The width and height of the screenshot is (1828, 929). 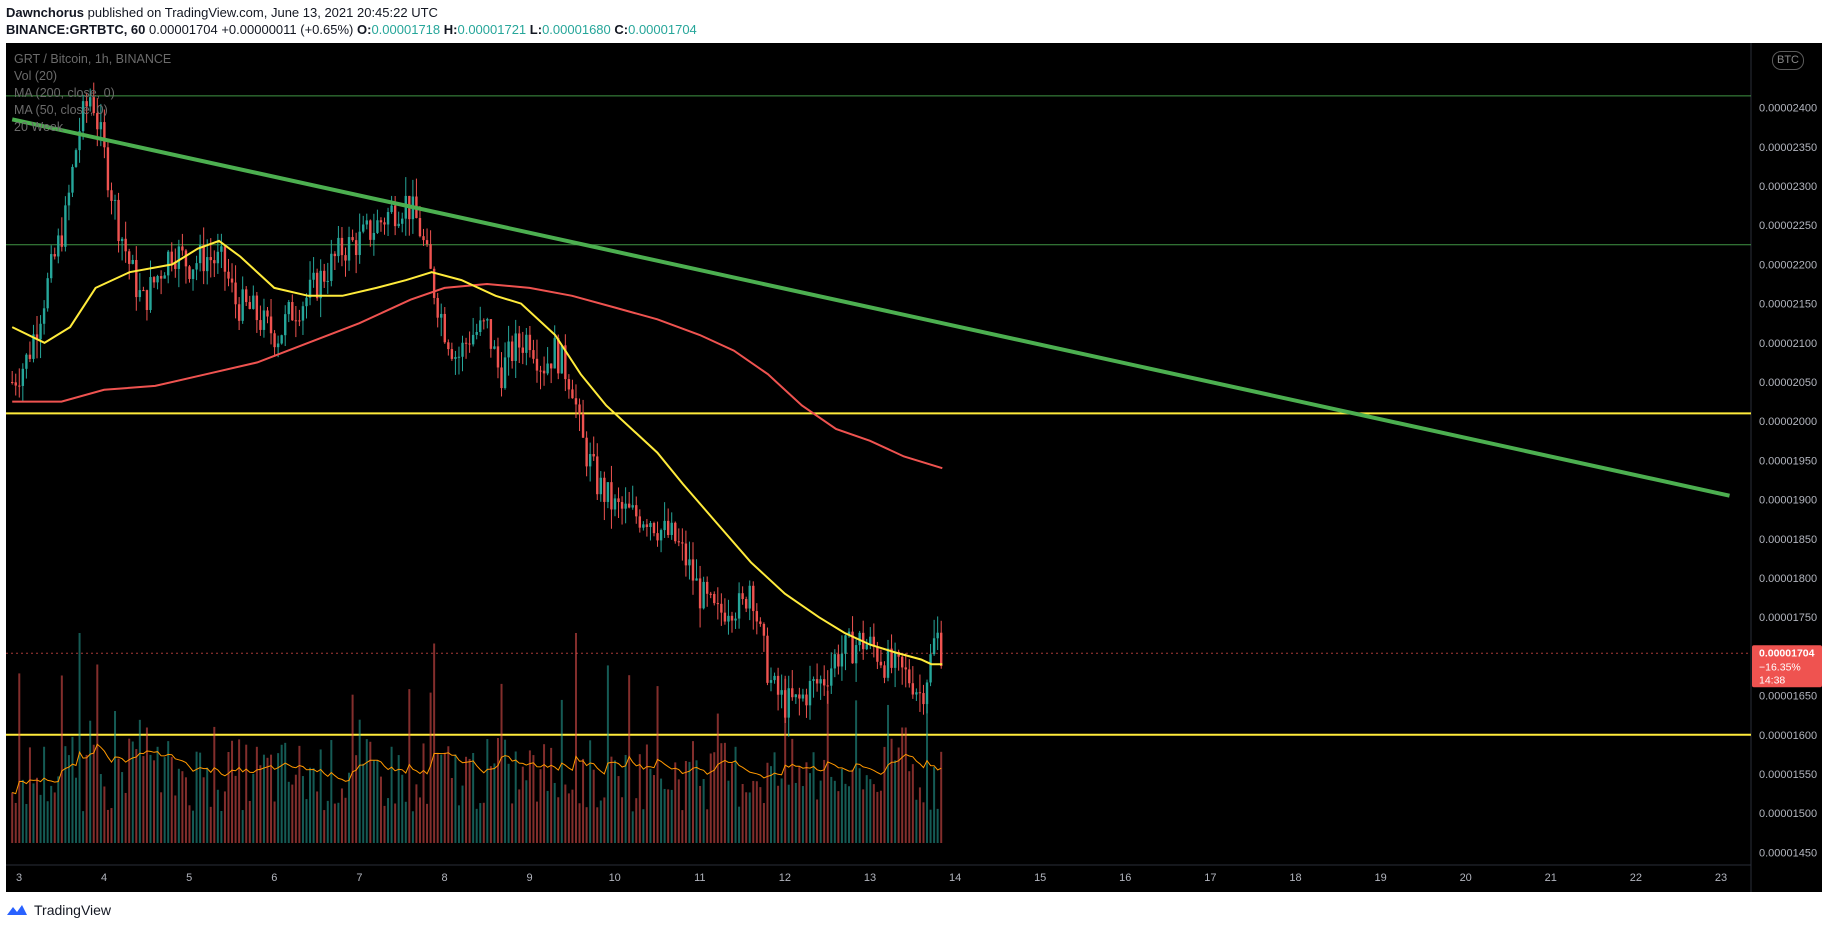 I want to click on legend-ma50: MA (50, close, 0), so click(x=61, y=110).